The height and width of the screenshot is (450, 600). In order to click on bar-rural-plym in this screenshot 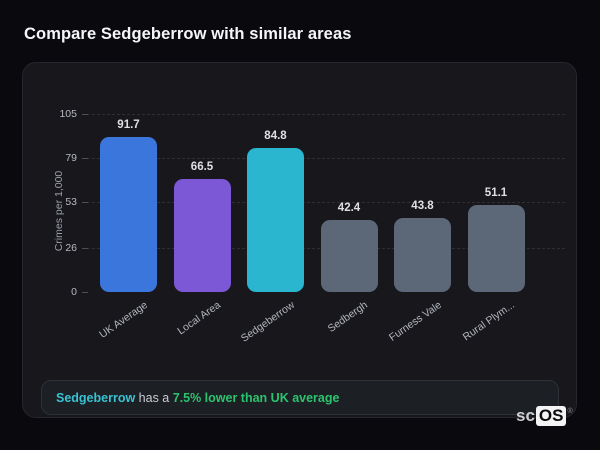, I will do `click(496, 248)`.